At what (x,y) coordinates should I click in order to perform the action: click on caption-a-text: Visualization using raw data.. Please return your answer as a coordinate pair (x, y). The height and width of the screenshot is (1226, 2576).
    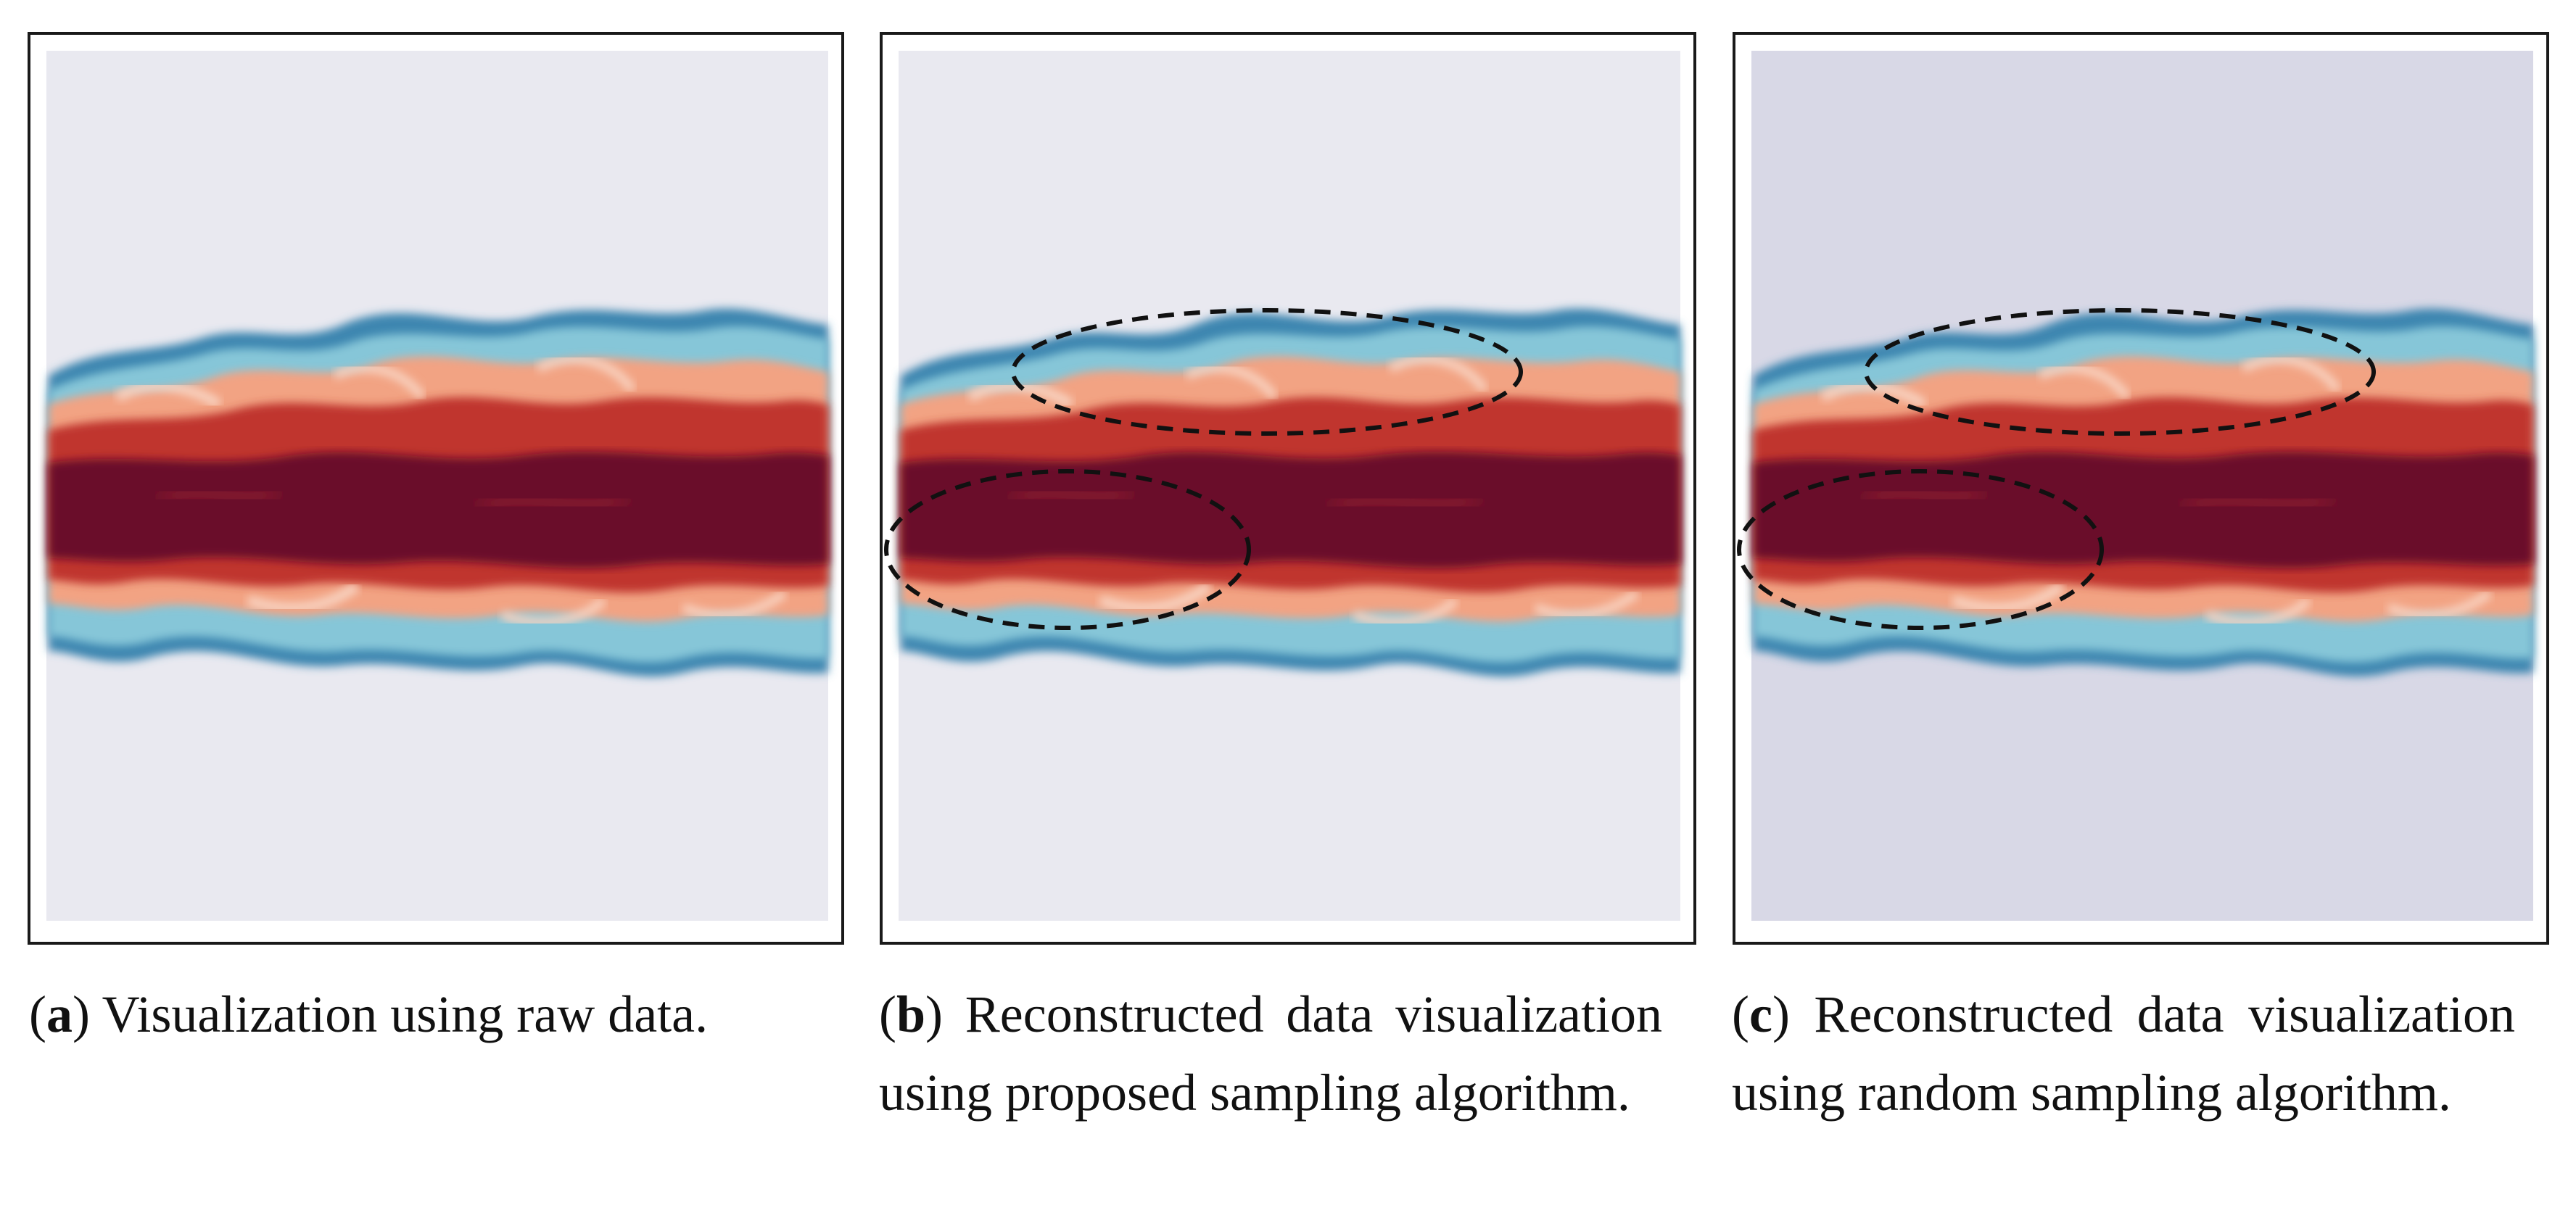
    Looking at the image, I should click on (405, 1014).